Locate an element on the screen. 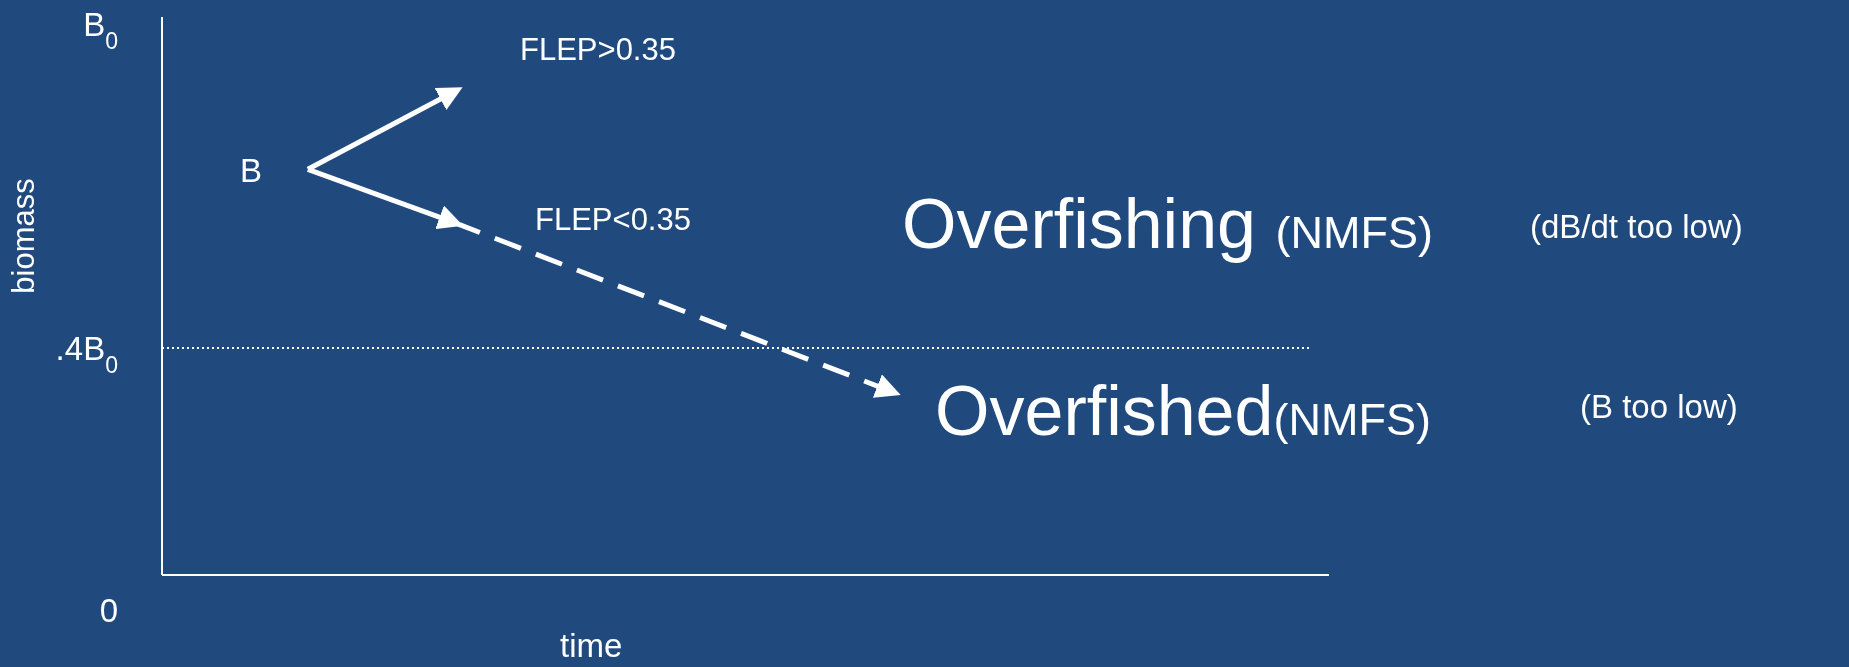 The image size is (1849, 667). x-axis-title: time is located at coordinates (591, 645).